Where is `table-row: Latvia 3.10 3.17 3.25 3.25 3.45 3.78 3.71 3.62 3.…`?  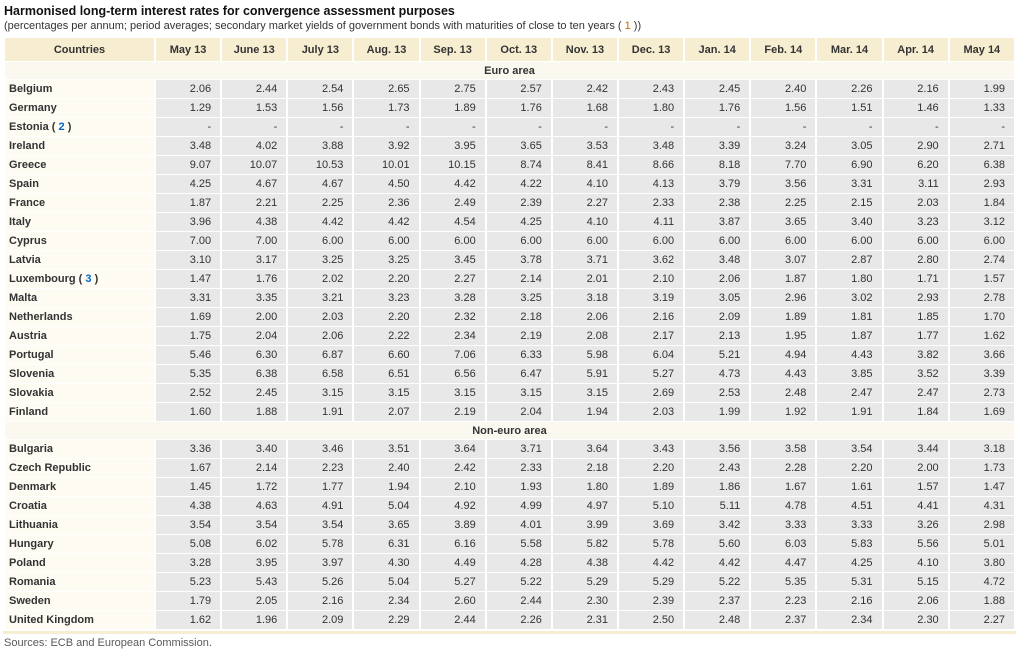
table-row: Latvia 3.10 3.17 3.25 3.25 3.45 3.78 3.71 3.62 3.… is located at coordinates (509, 260).